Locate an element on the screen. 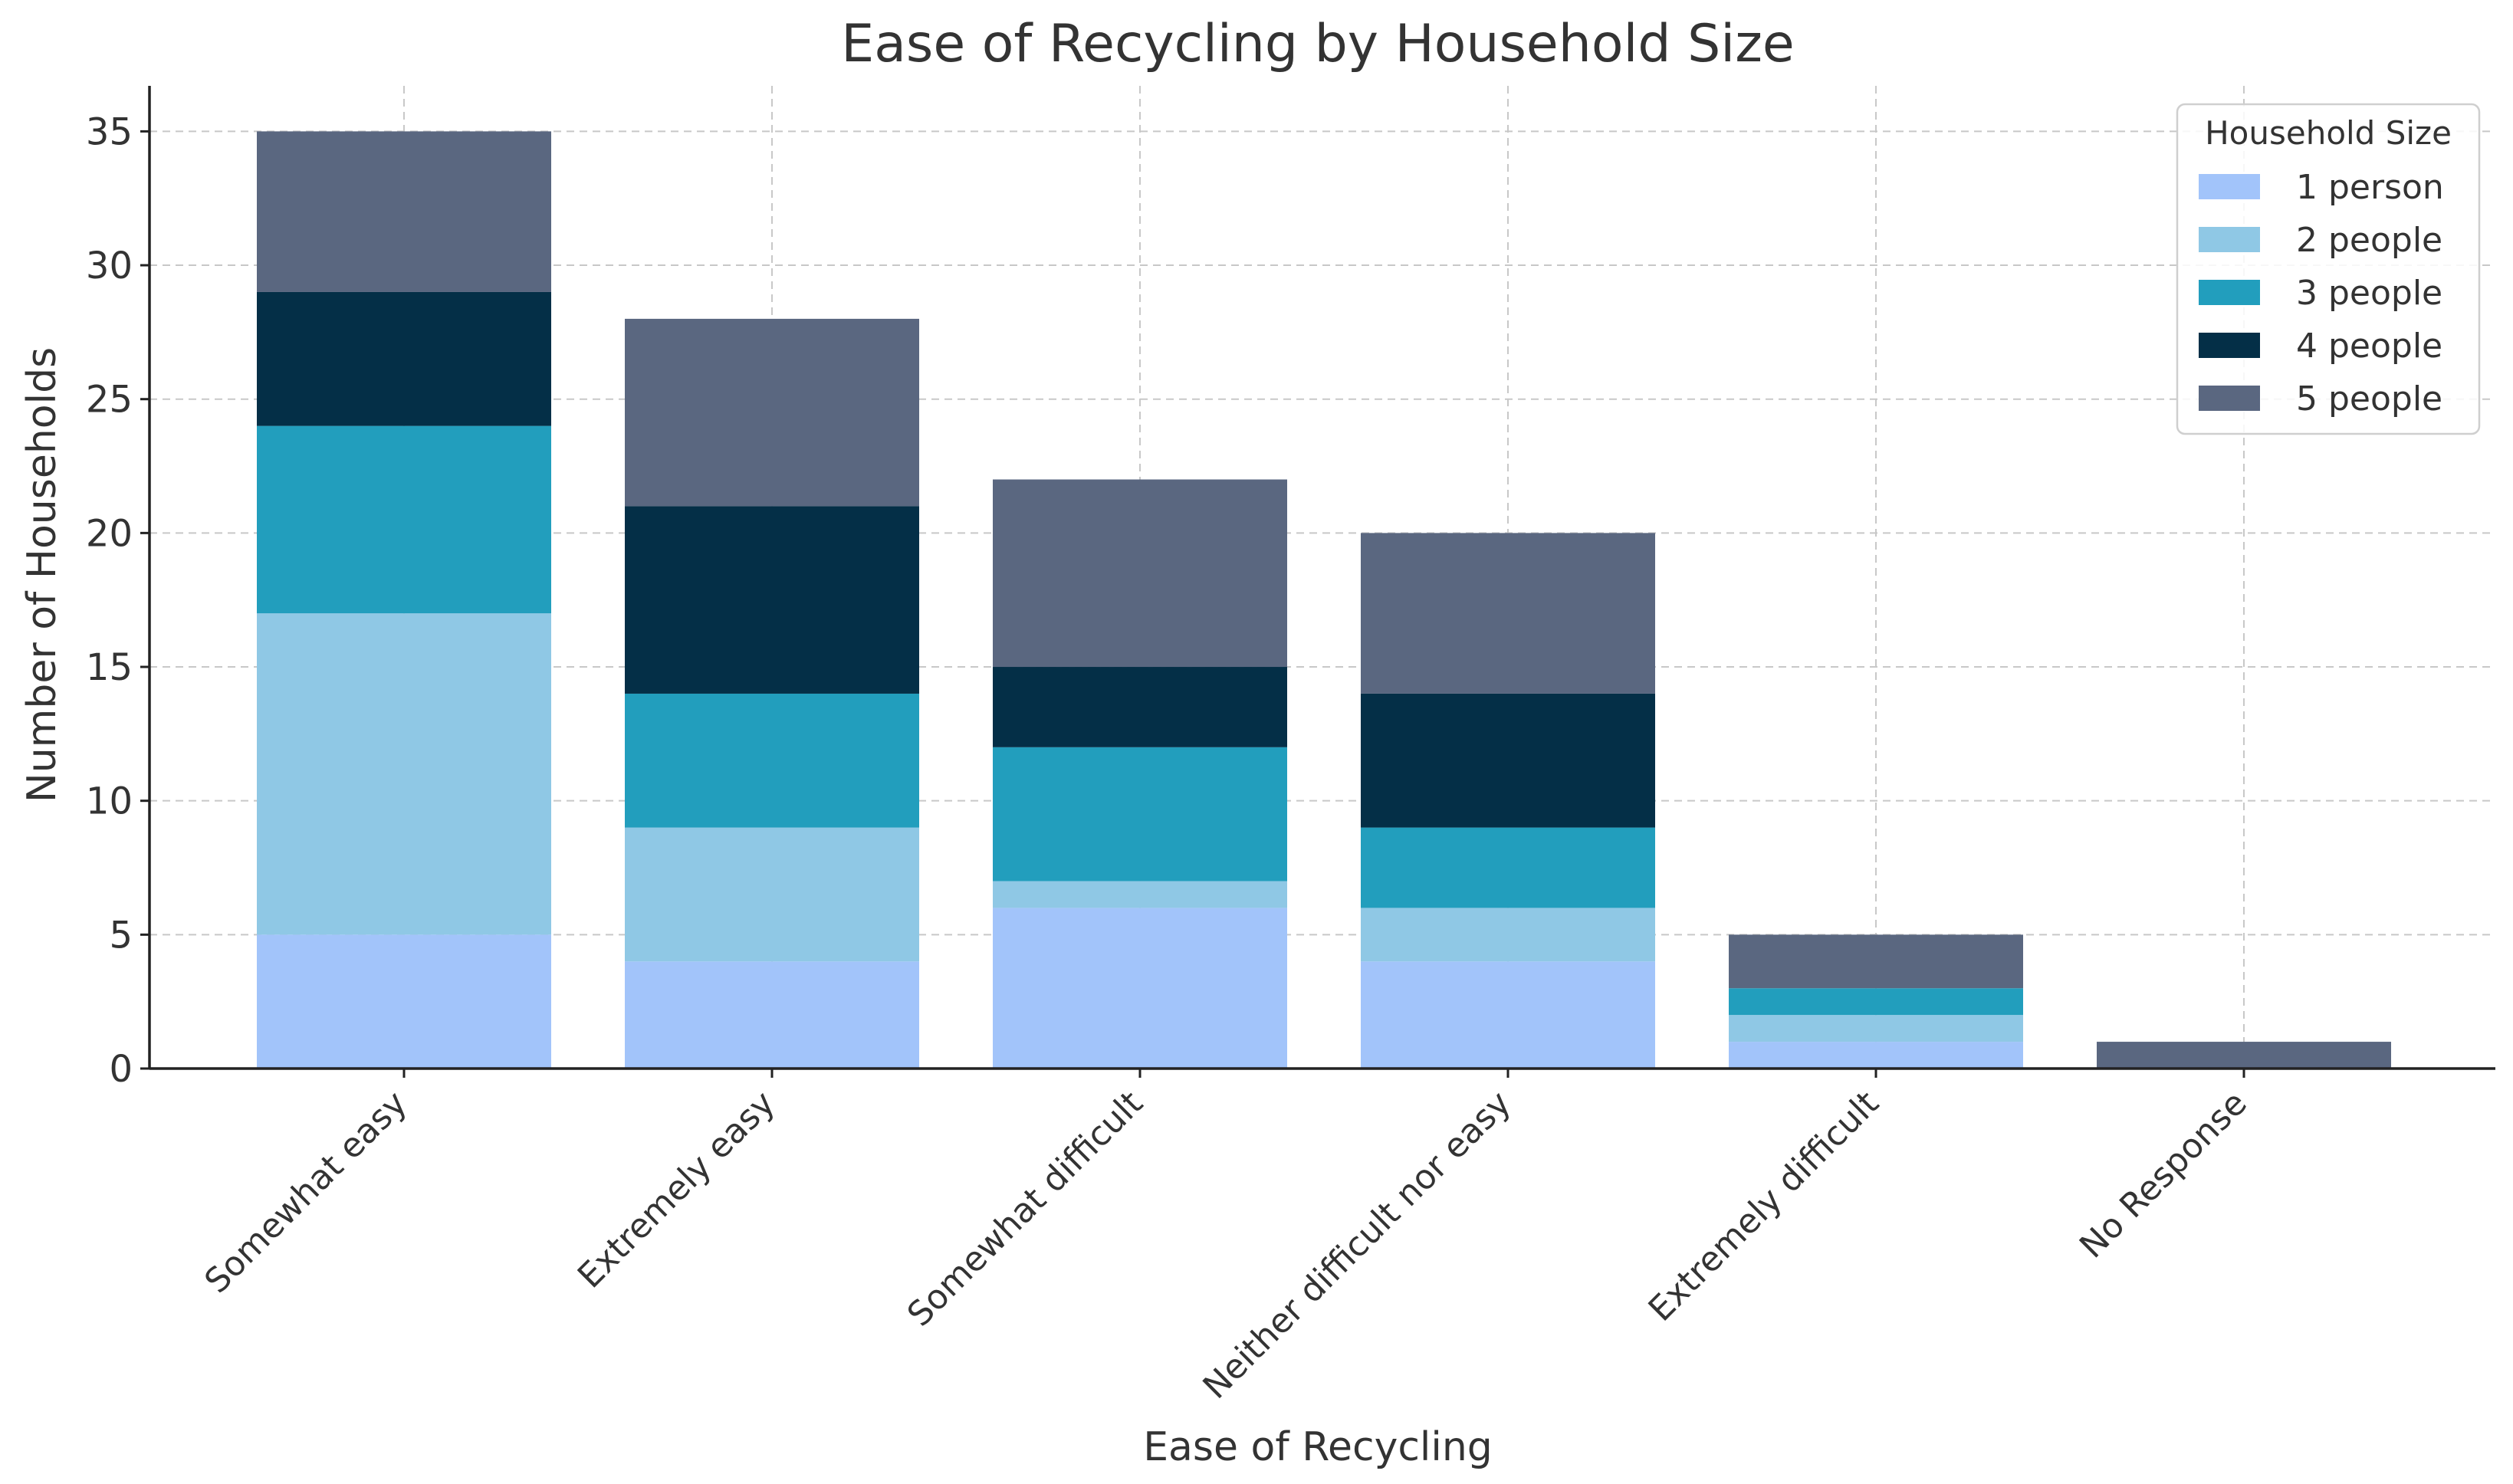 The height and width of the screenshot is (1484, 2513). y-tick-label: 20 is located at coordinates (109, 533).